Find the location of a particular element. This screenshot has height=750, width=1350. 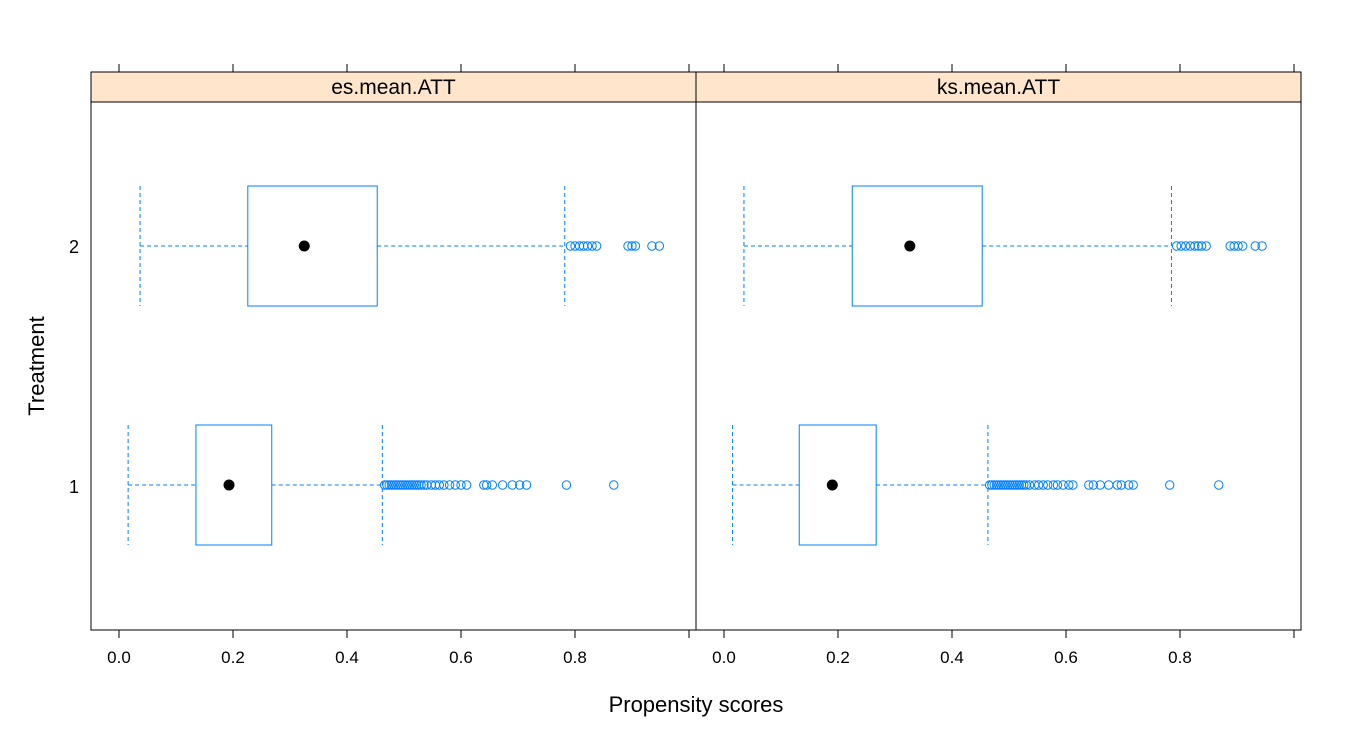

panel-title: ks.mean.ATT is located at coordinates (998, 87).